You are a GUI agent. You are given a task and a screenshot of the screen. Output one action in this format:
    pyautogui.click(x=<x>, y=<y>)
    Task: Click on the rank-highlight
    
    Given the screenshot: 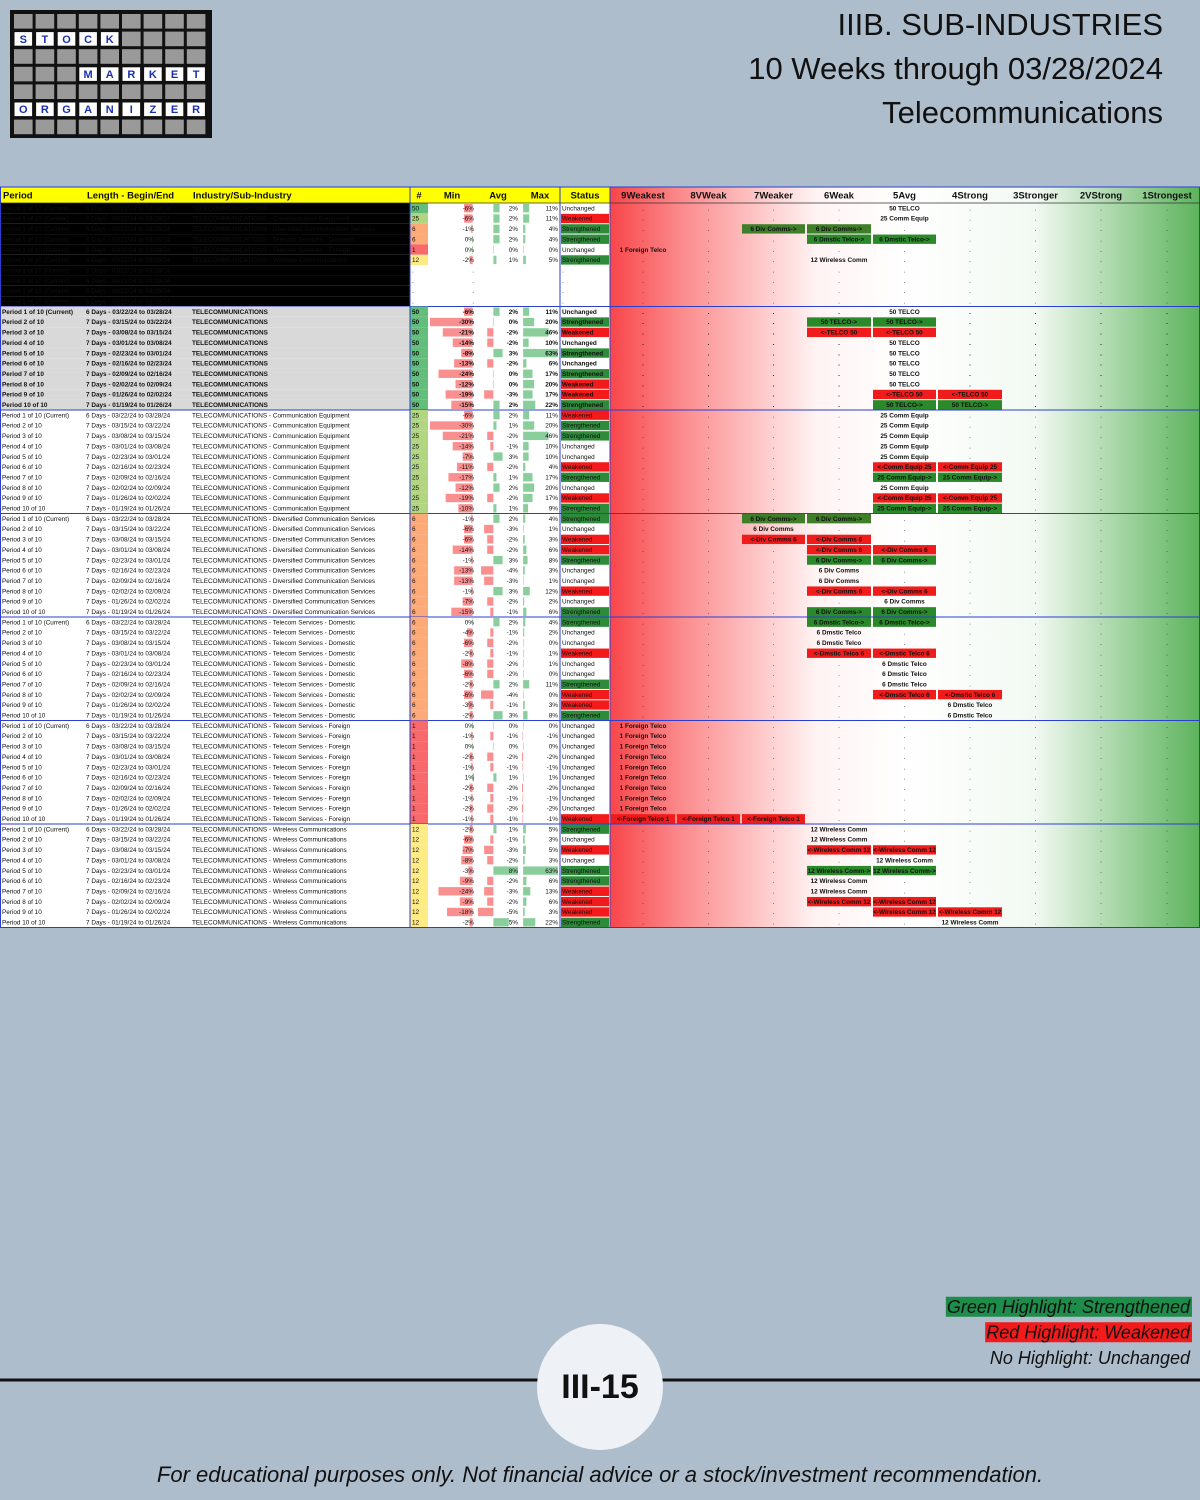 What is the action you would take?
    pyautogui.click(x=839, y=332)
    